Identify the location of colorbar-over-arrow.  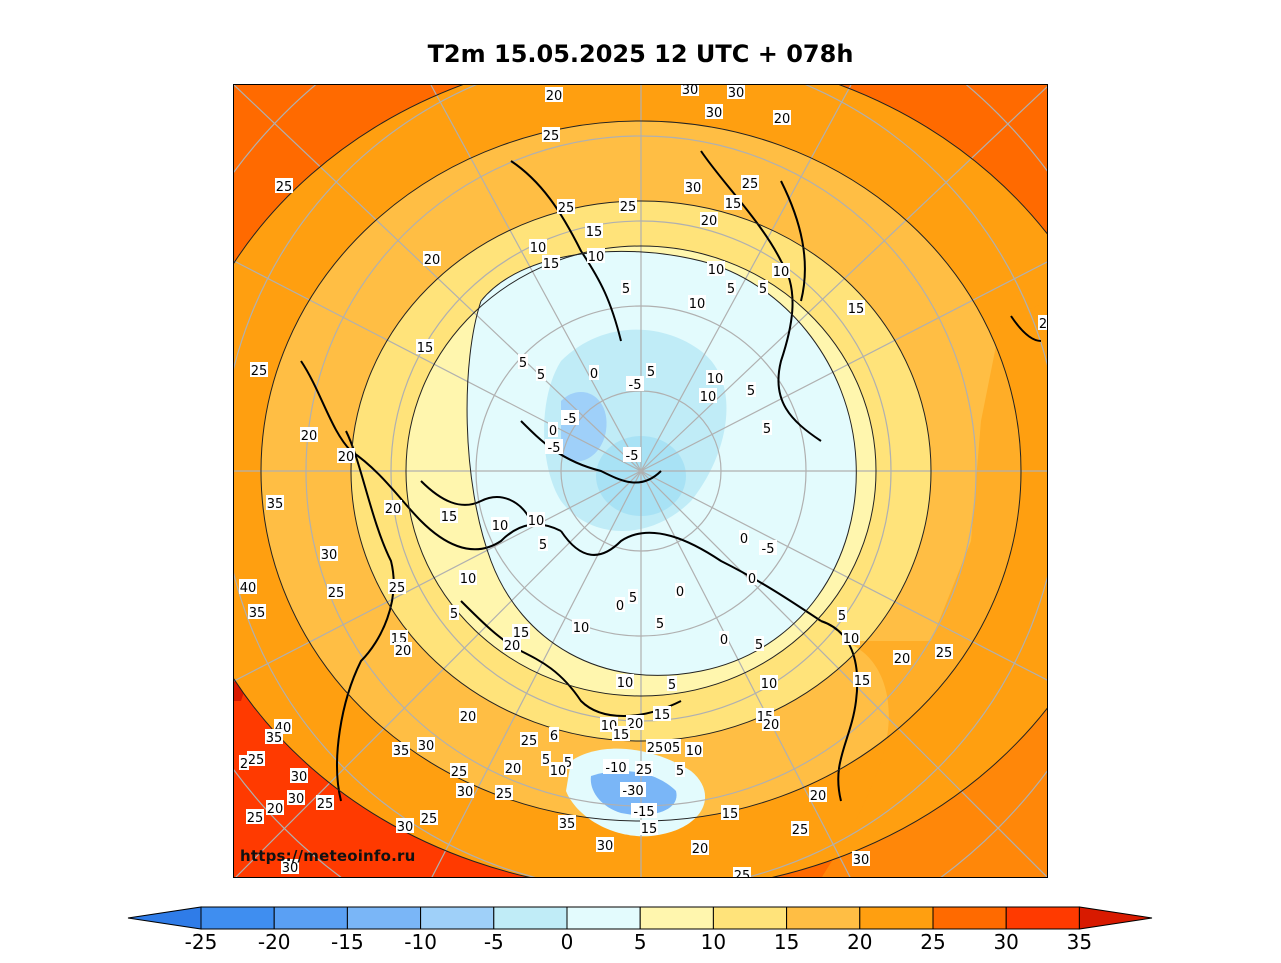
(1115, 918).